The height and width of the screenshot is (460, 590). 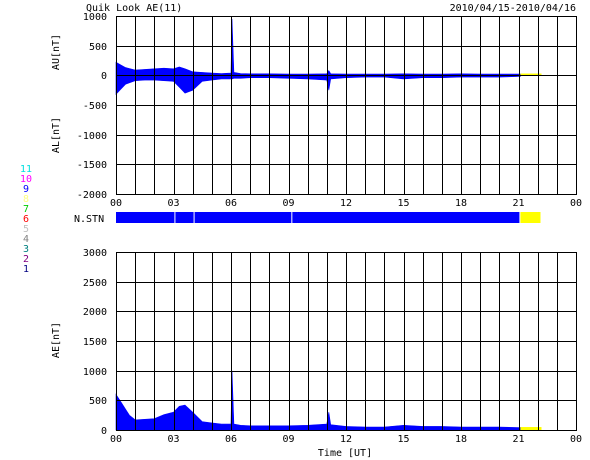 I want to click on ae-axis-label: AE[nT], so click(x=56, y=340).